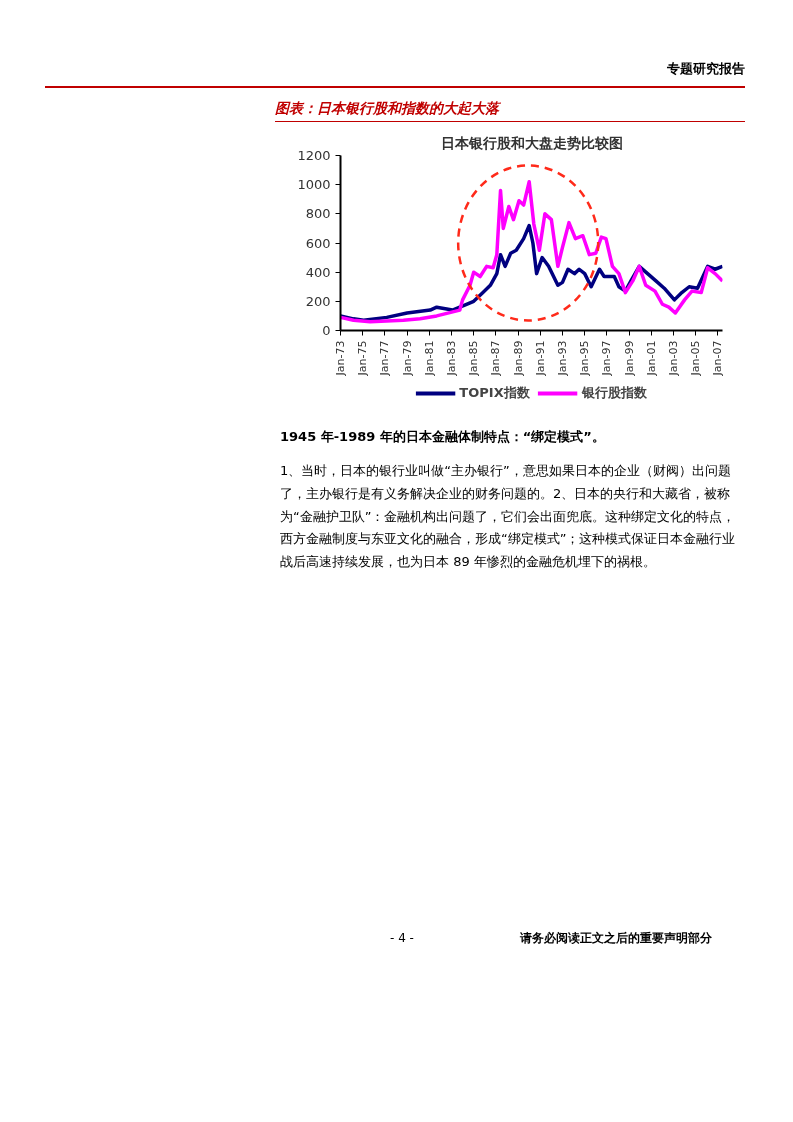  Describe the element at coordinates (629, 358) in the screenshot. I see `x-tick-label: Jan-99` at that location.